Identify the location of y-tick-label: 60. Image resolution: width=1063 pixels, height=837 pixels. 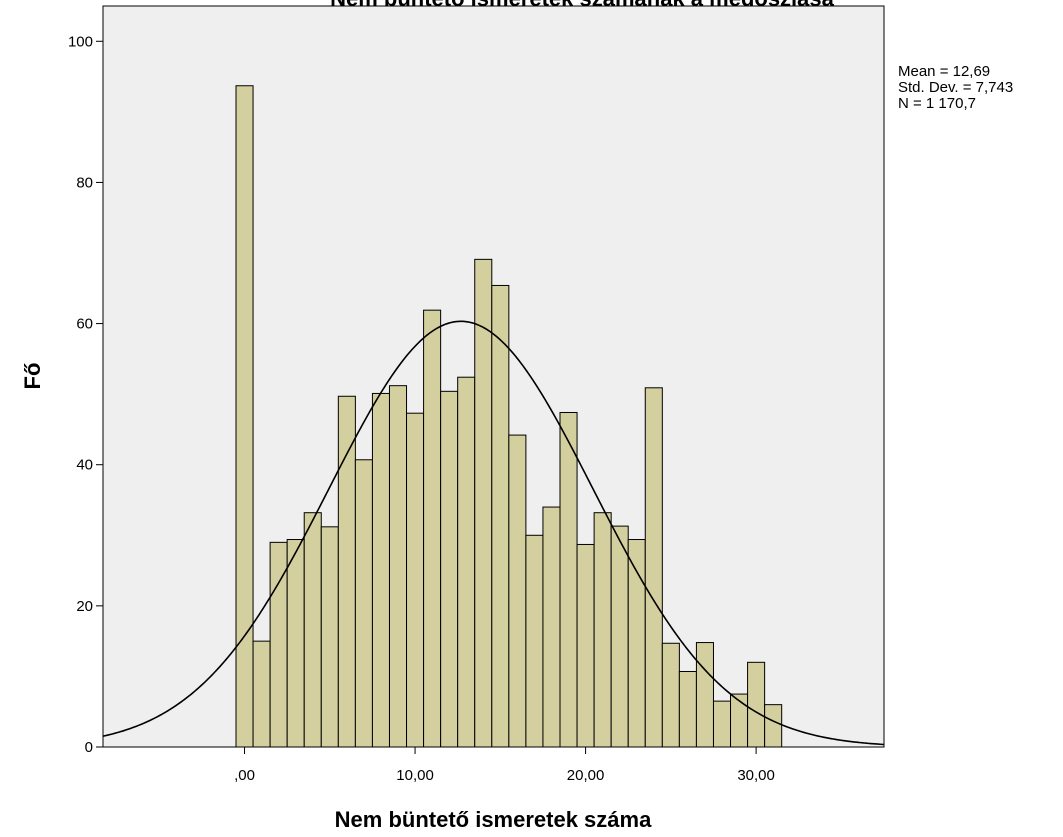
(84, 324).